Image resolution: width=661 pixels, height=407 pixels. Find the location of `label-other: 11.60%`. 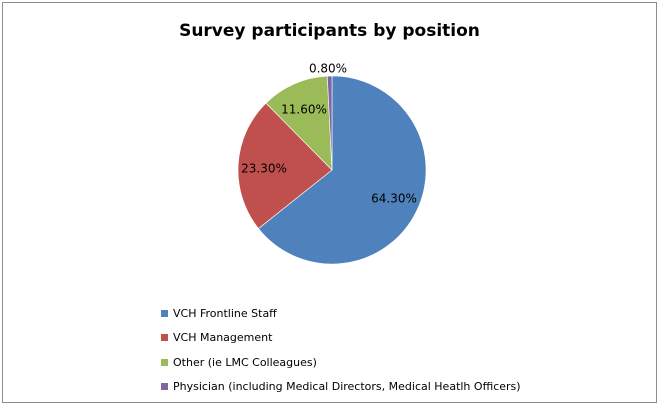

label-other: 11.60% is located at coordinates (304, 110).